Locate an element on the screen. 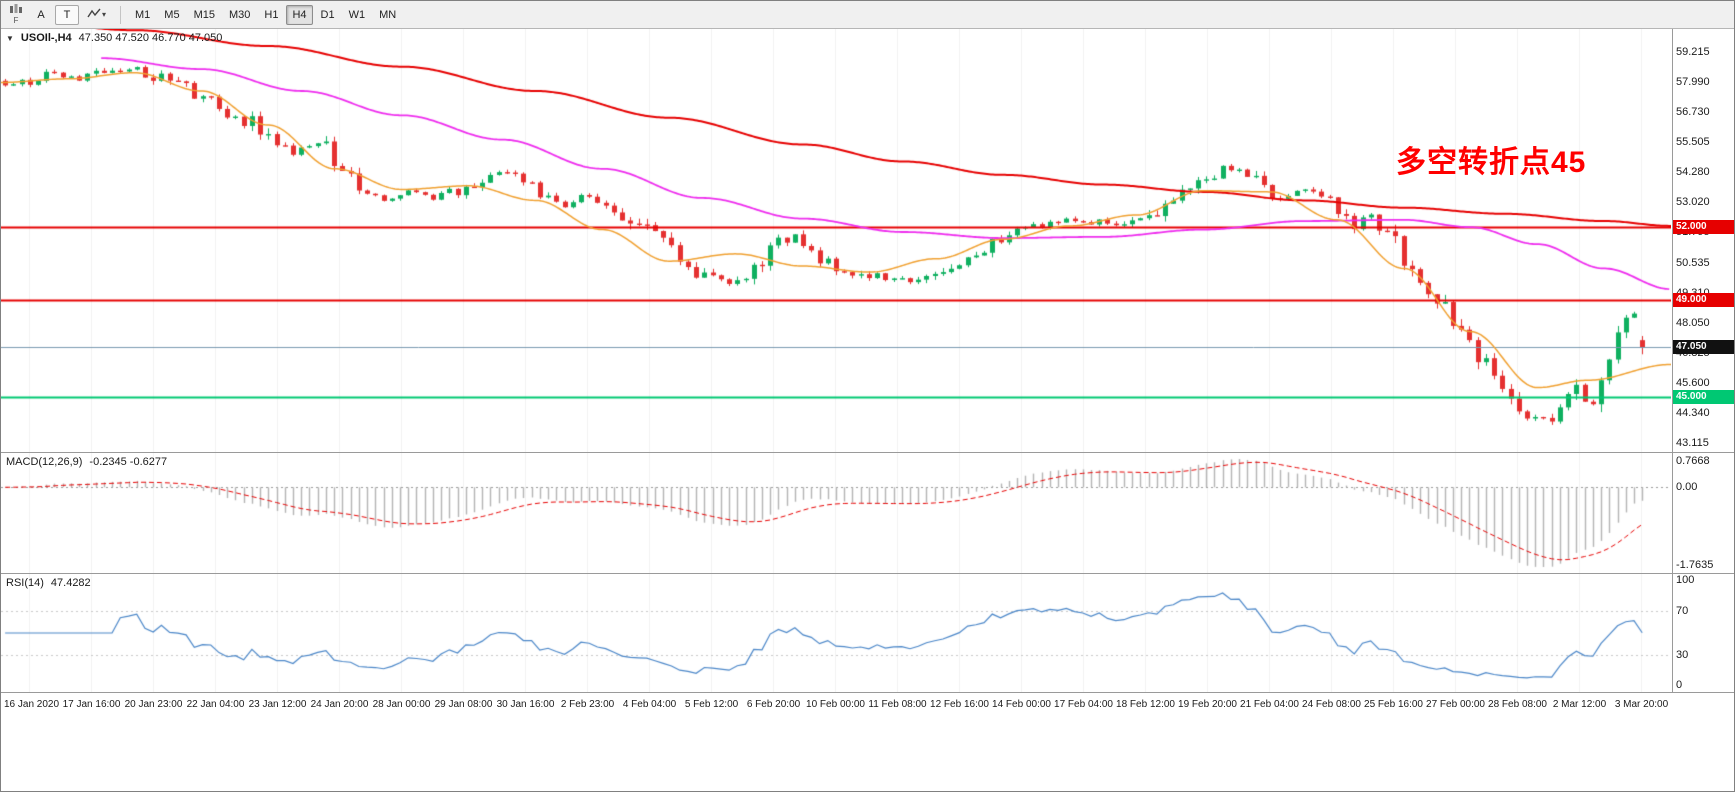 The image size is (1735, 792). macd-tick: 0.00 is located at coordinates (1687, 487).